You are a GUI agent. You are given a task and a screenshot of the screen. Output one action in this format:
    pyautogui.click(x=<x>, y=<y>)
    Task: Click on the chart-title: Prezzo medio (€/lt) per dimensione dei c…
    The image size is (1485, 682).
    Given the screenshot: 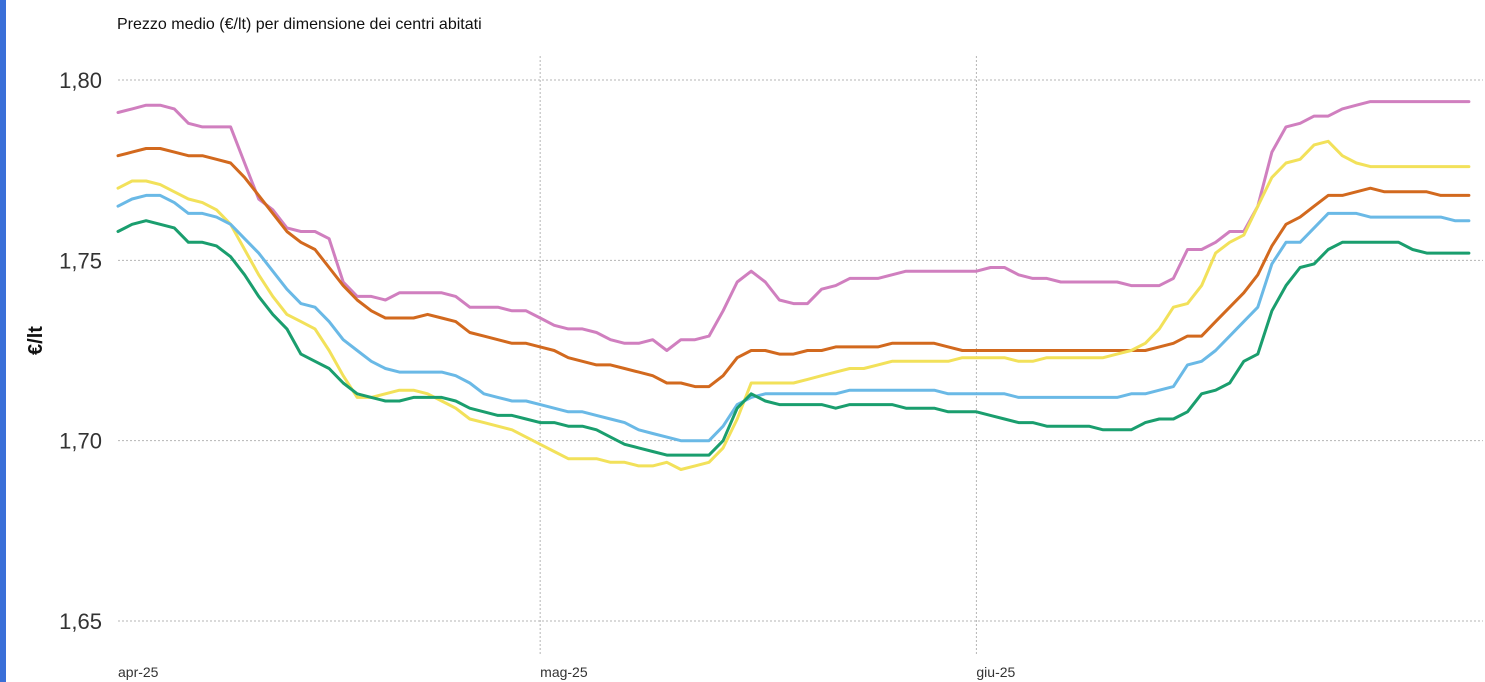 What is the action you would take?
    pyautogui.click(x=299, y=24)
    